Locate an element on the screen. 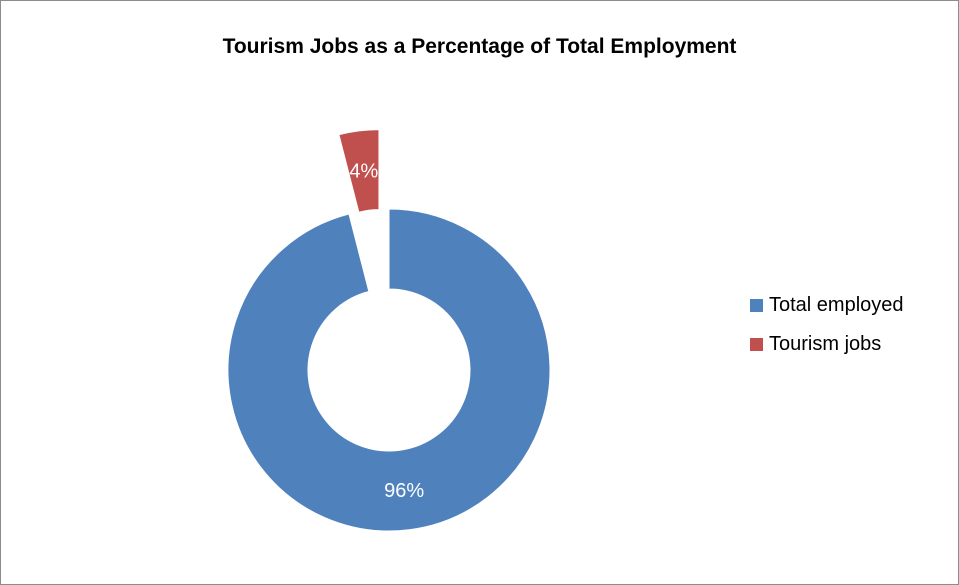 This screenshot has height=585, width=959. legend-item-total-employed: Total employed is located at coordinates (827, 305).